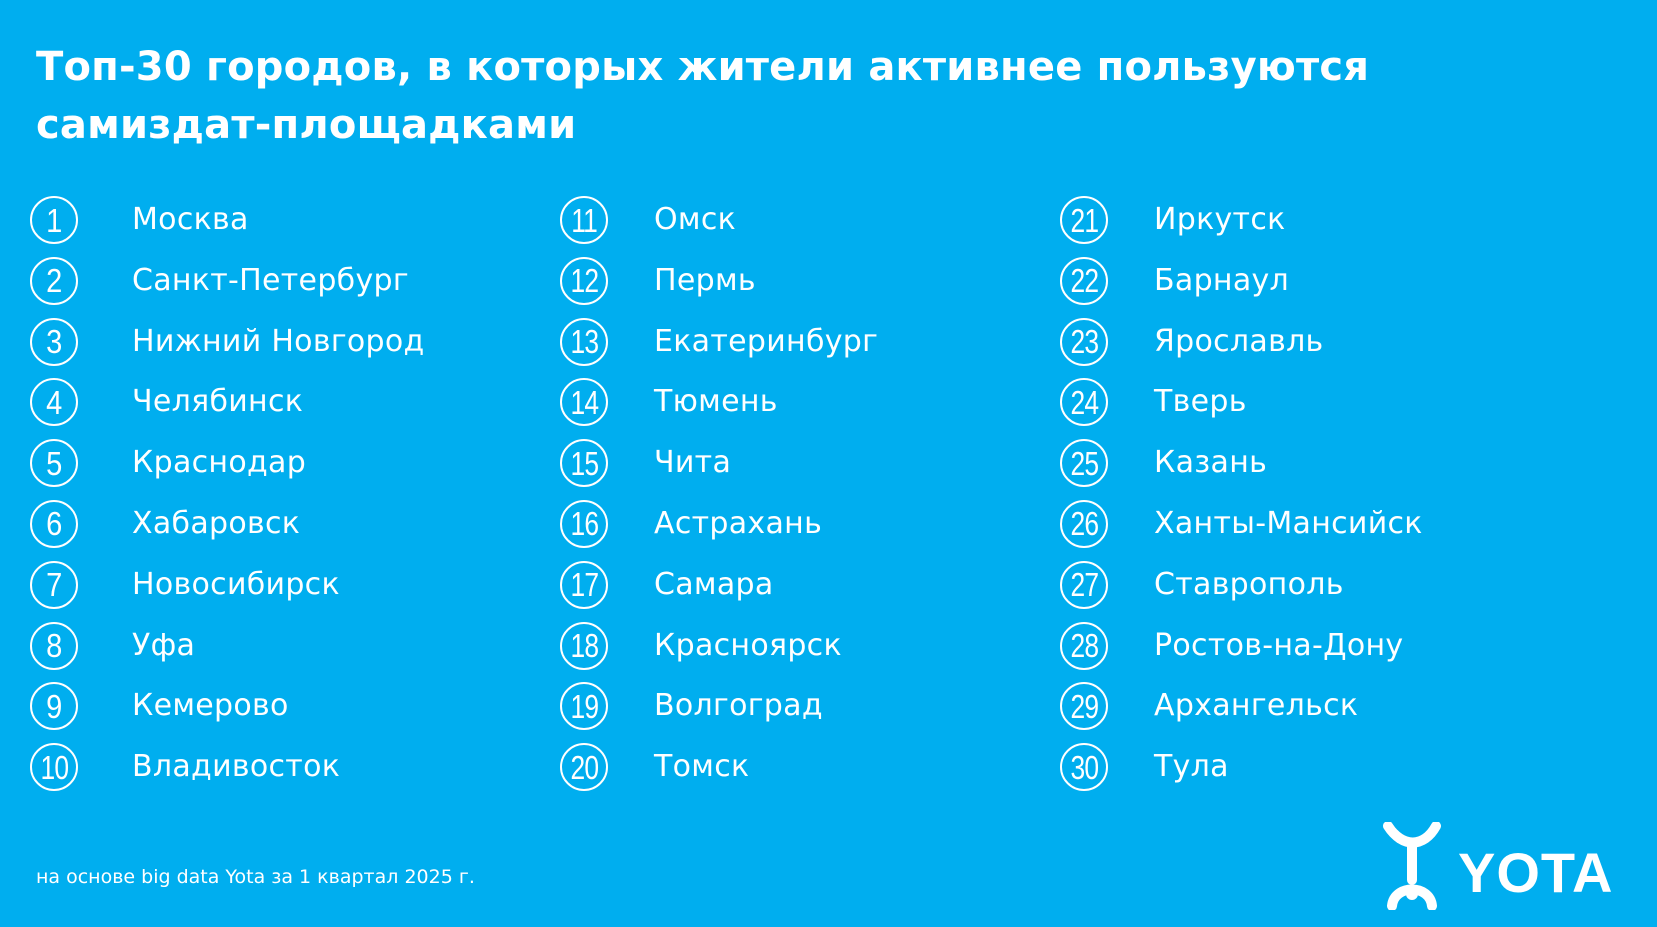 The height and width of the screenshot is (927, 1657). Describe the element at coordinates (1222, 280) in the screenshot. I see `city-name: Барнаул` at that location.